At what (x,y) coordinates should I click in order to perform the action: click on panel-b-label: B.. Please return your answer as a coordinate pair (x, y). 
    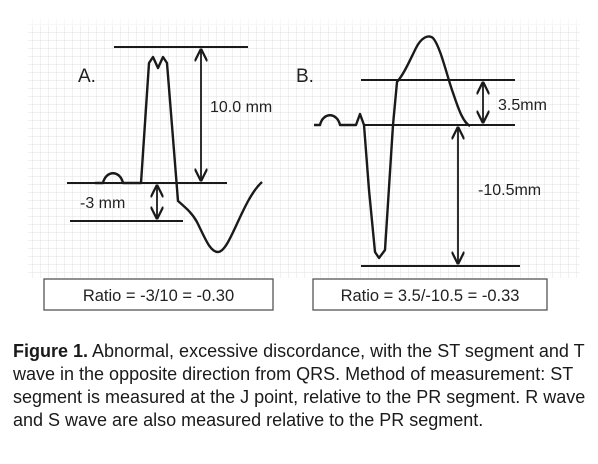
    Looking at the image, I should click on (305, 76).